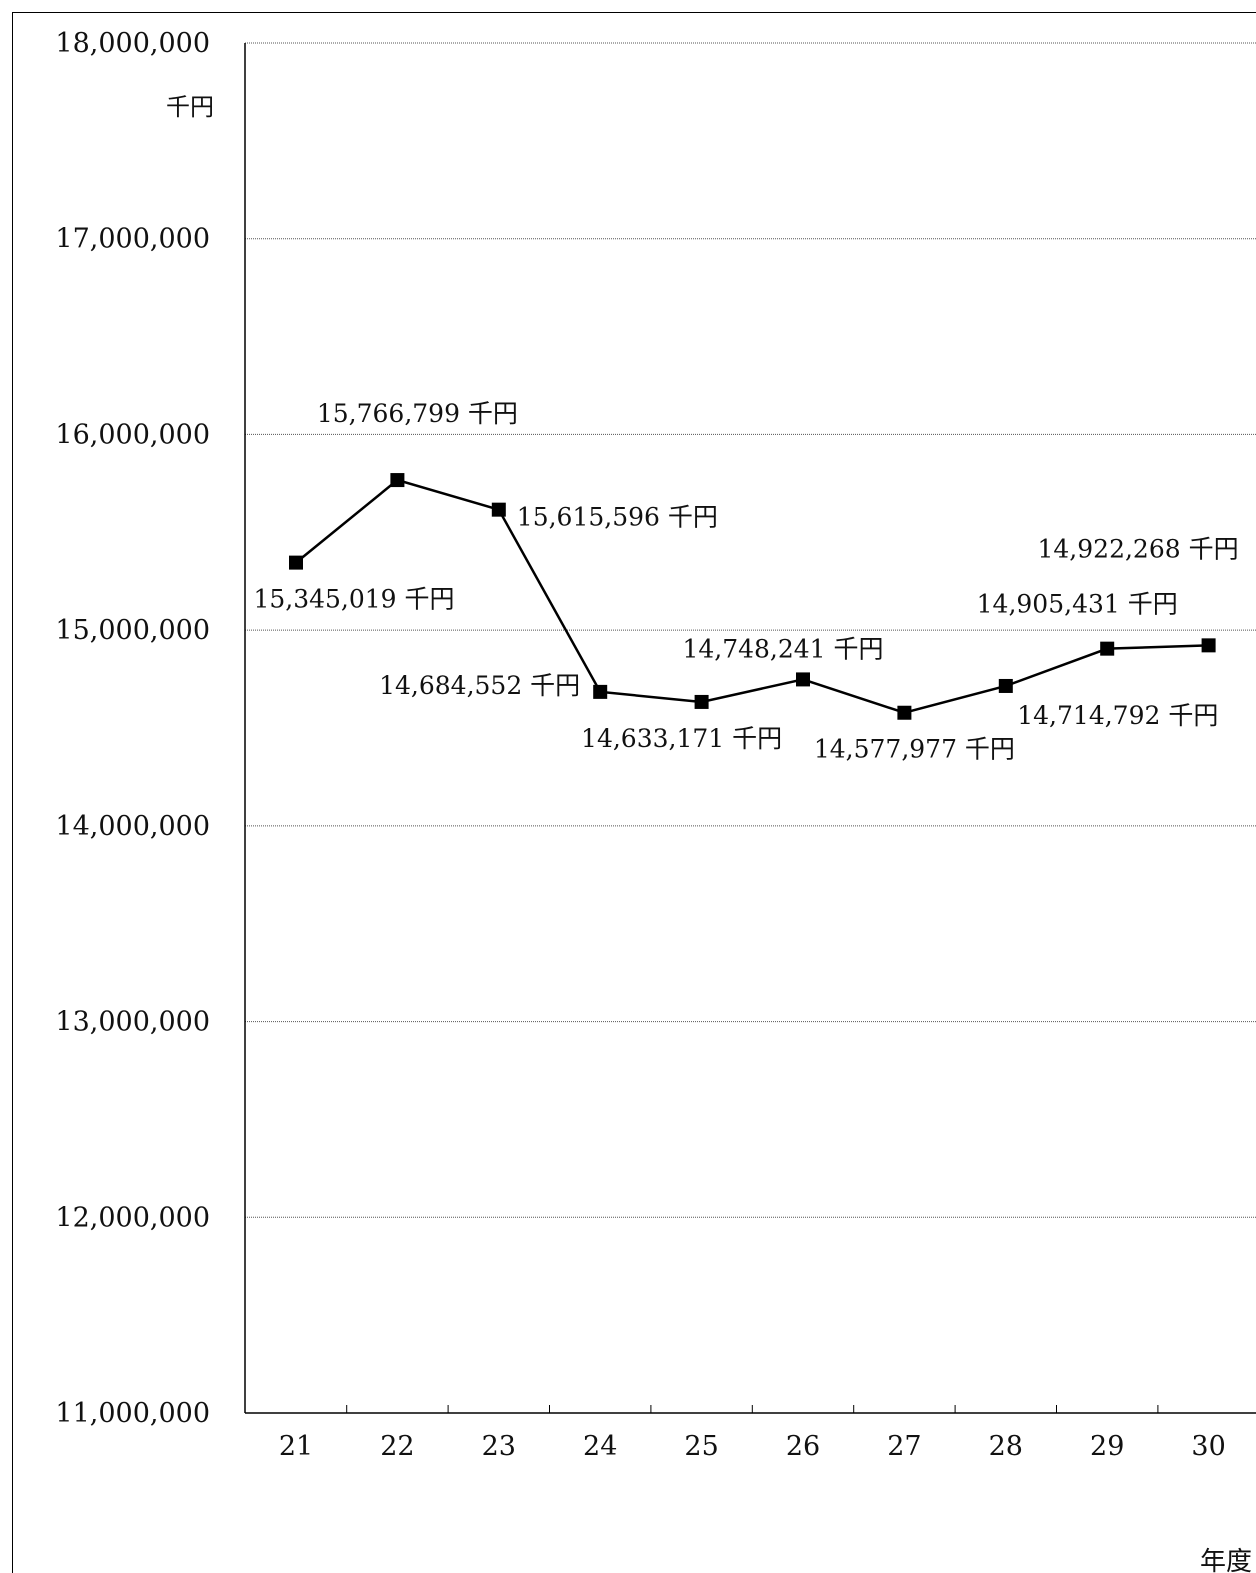 This screenshot has height=1573, width=1256. I want to click on y-tick-label: 15,000,000, so click(132, 630).